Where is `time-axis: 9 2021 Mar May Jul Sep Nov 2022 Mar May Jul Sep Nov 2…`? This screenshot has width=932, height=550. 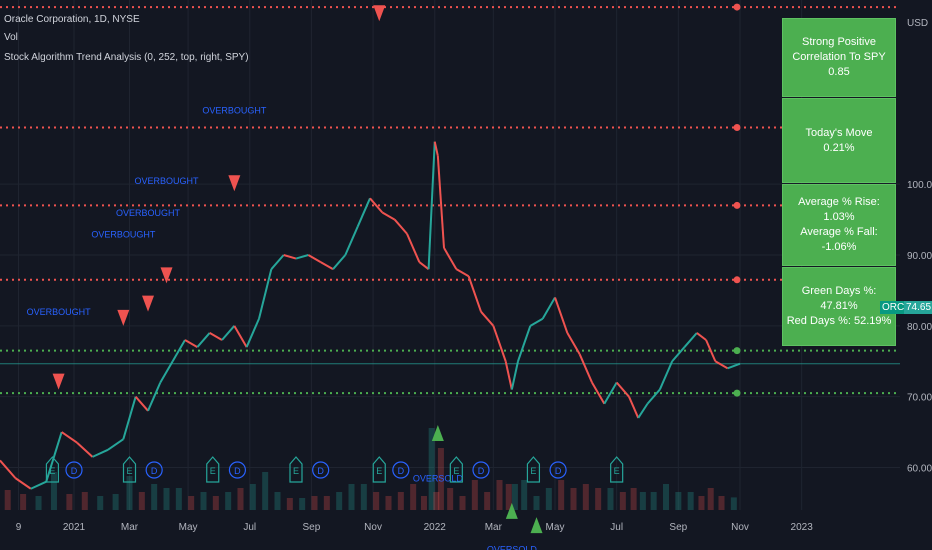 time-axis: 9 2021 Mar May Jul Sep Nov 2022 Mar May Jul Sep Nov 2… is located at coordinates (415, 527).